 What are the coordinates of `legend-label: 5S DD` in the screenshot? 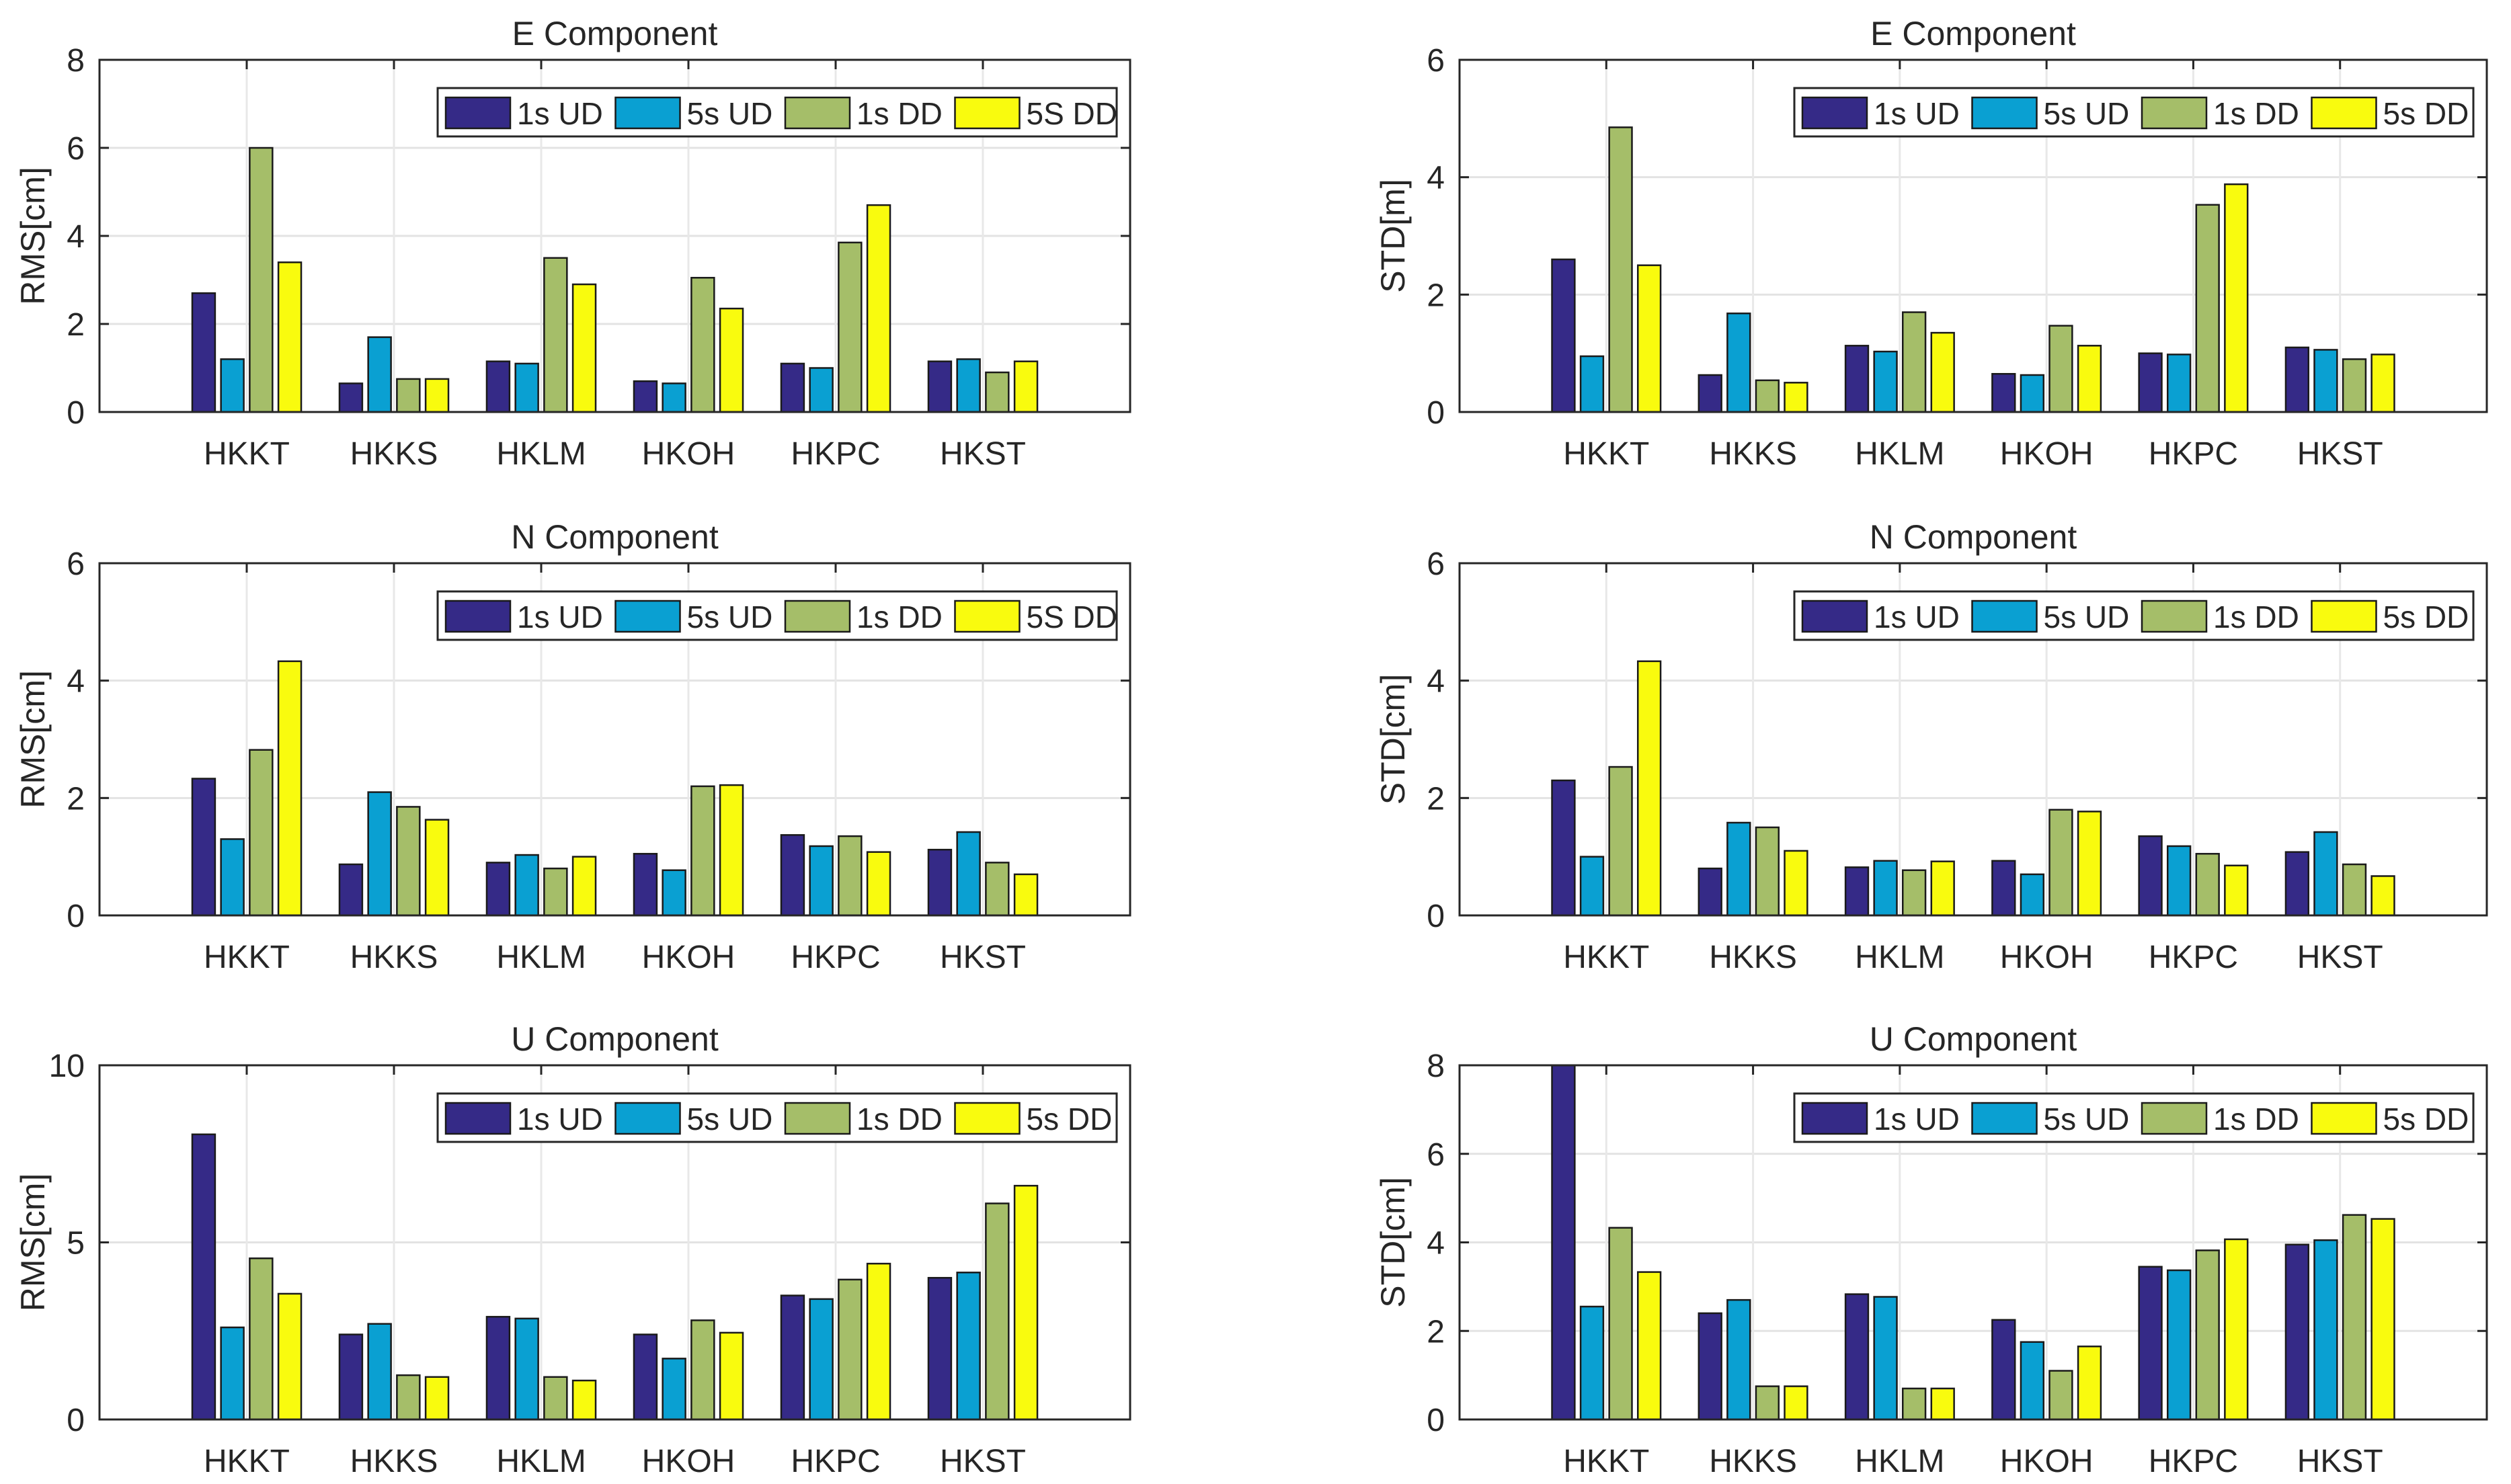 It's located at (1072, 617).